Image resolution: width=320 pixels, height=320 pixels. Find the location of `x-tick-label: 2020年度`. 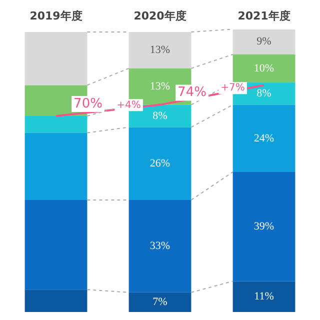

x-tick-label: 2020年度 is located at coordinates (160, 15).